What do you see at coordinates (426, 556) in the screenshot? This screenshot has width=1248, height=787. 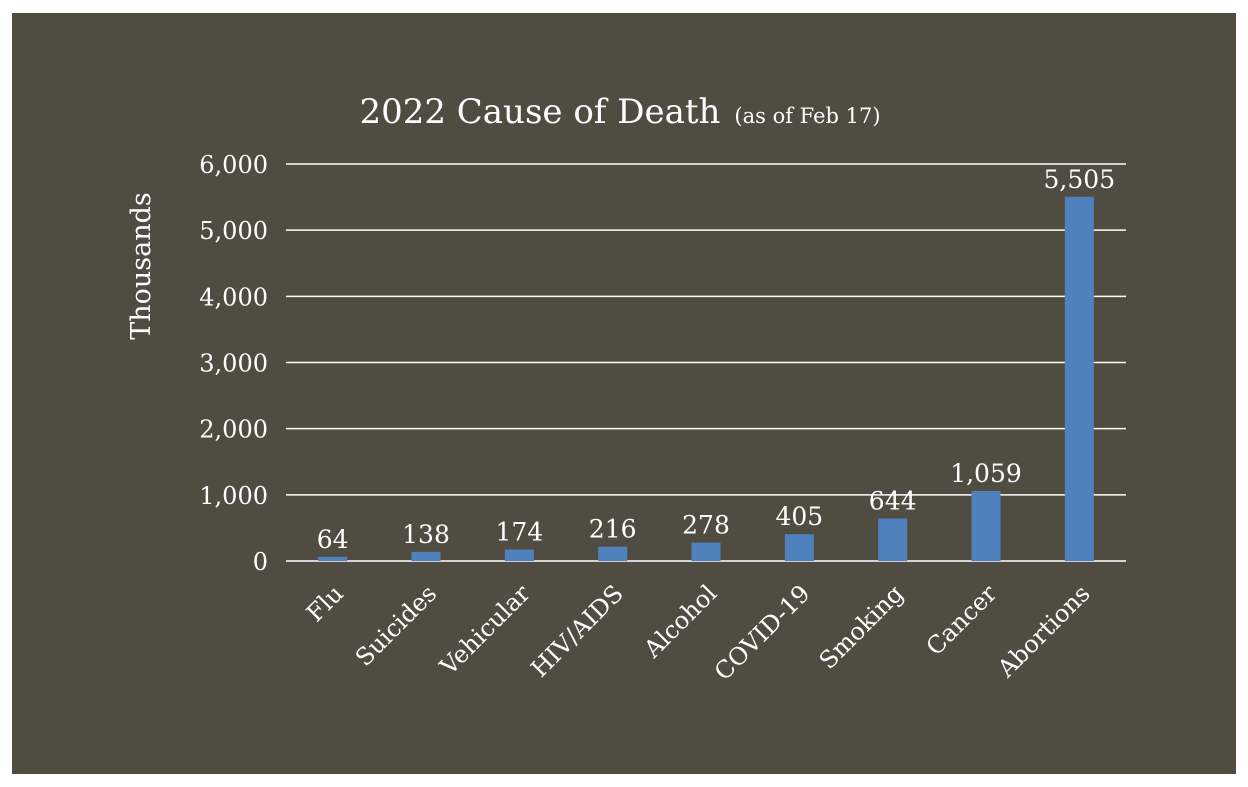 I see `bar-suicides` at bounding box center [426, 556].